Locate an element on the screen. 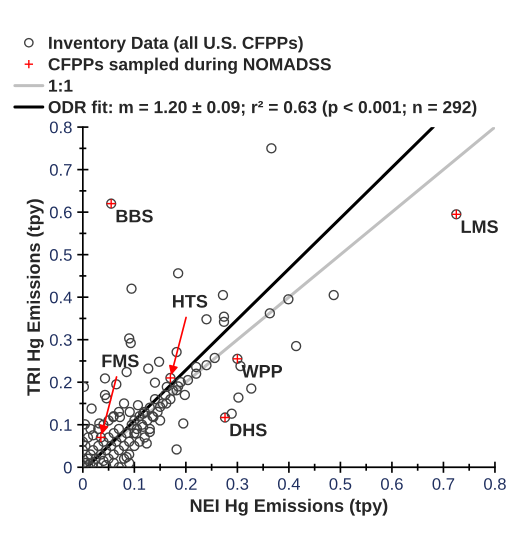 The width and height of the screenshot is (521, 534). legend-label: 1:1 is located at coordinates (61, 86).